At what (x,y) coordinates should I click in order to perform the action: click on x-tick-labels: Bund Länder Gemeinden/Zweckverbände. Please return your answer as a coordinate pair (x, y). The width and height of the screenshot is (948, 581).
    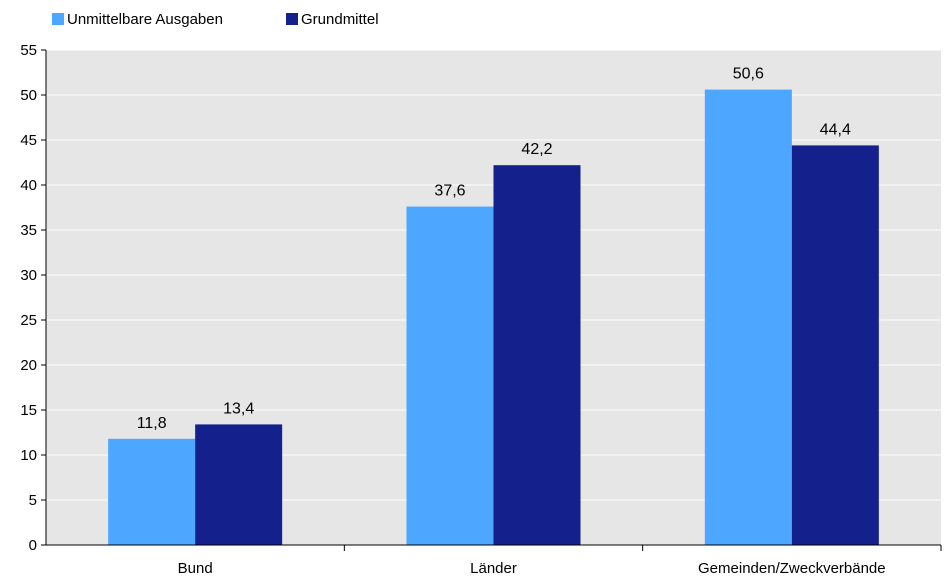
    Looking at the image, I should click on (532, 568).